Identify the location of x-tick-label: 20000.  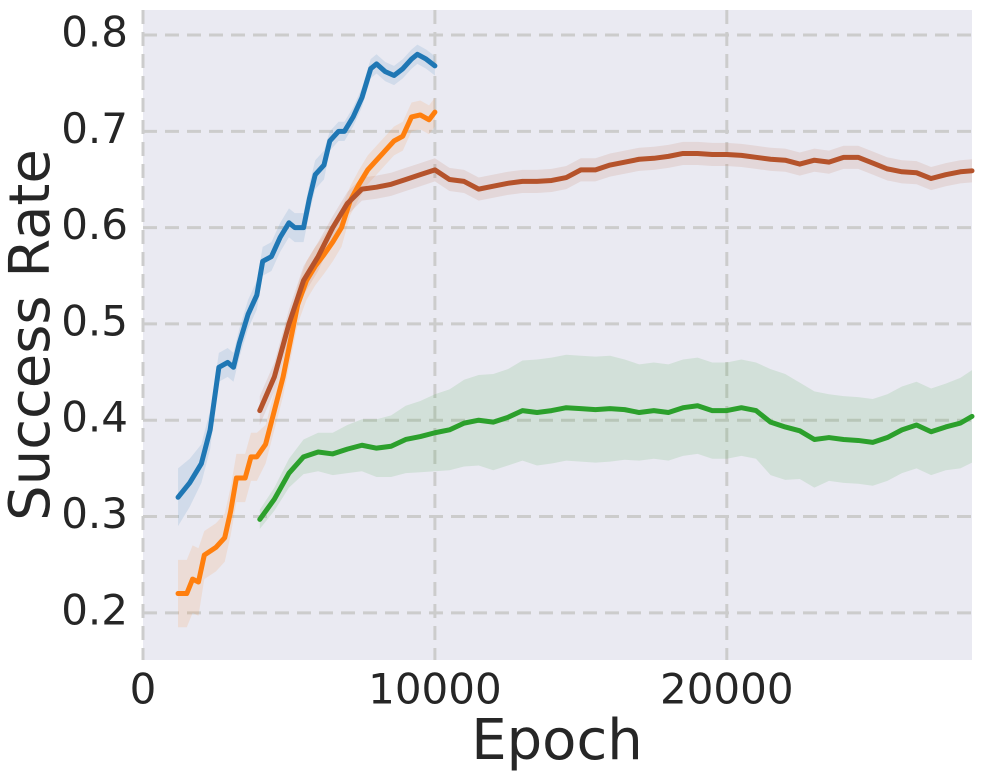
(727, 689).